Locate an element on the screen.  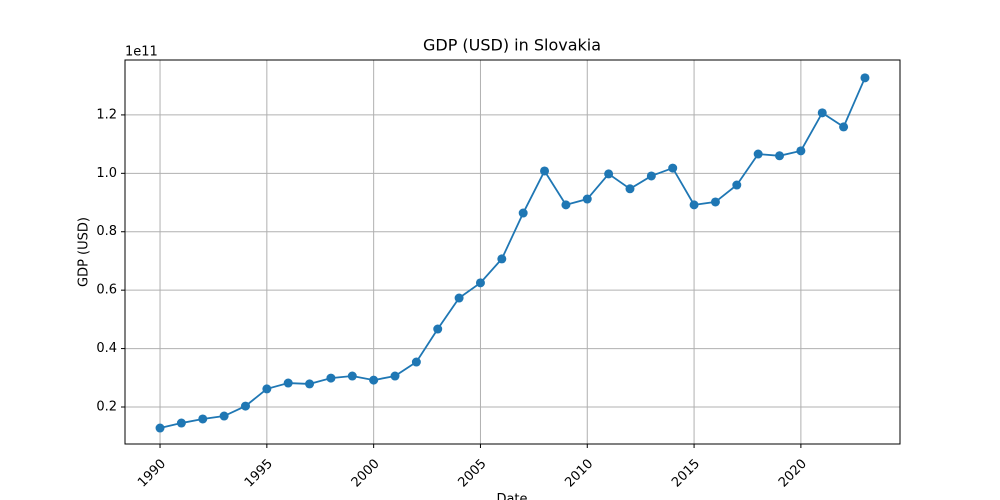
y-tick-label: 0.6 is located at coordinates (106, 290).